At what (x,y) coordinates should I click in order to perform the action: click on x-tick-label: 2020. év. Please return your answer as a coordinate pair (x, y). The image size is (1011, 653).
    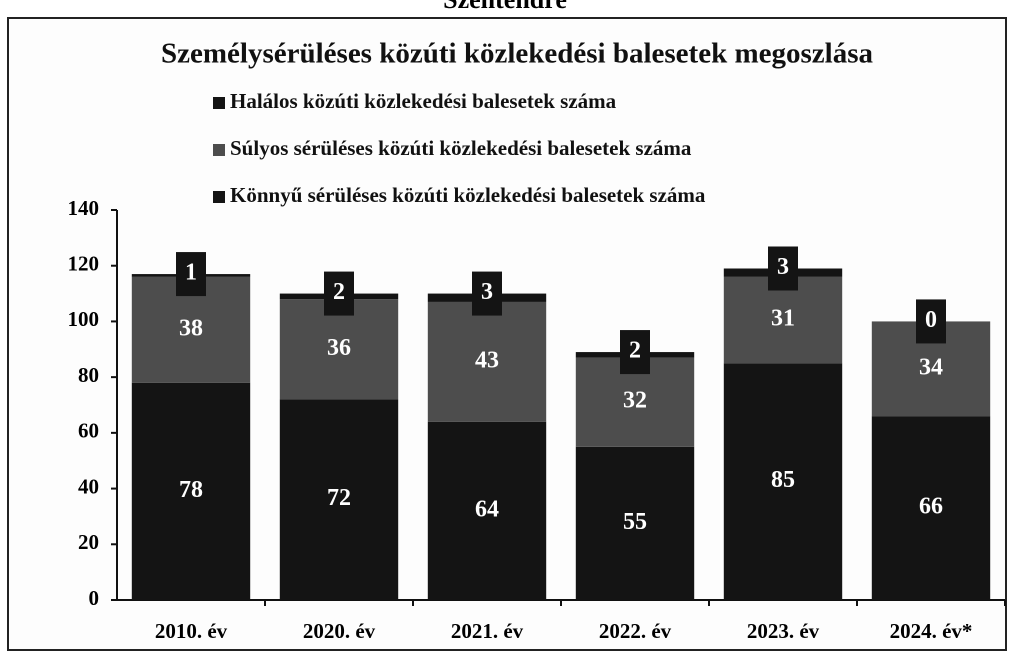
    Looking at the image, I should click on (339, 631).